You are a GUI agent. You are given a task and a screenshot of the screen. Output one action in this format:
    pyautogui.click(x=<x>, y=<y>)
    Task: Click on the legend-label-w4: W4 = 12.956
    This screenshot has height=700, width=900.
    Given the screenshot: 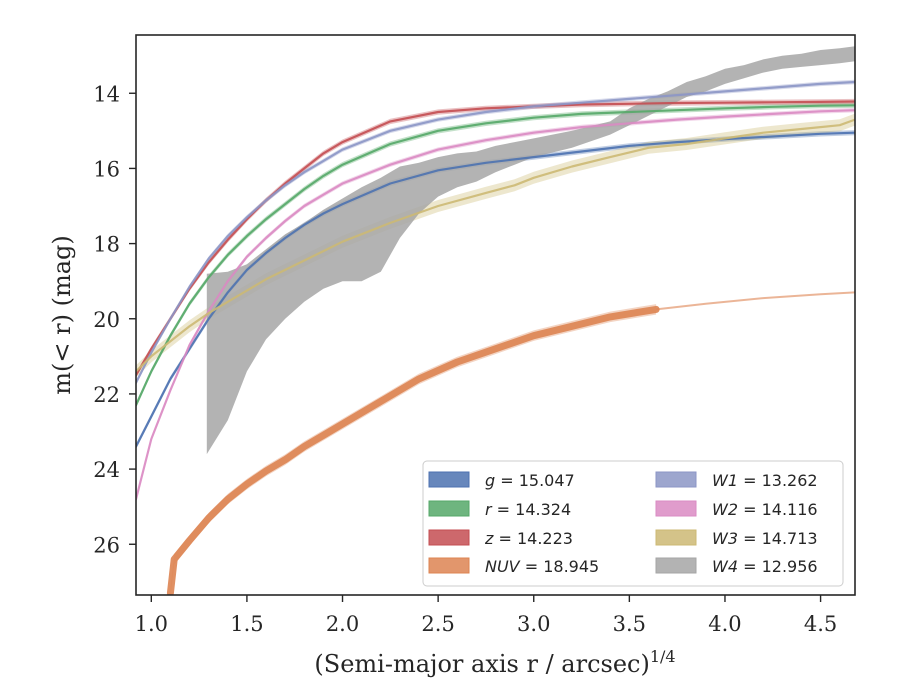 What is the action you would take?
    pyautogui.click(x=765, y=566)
    